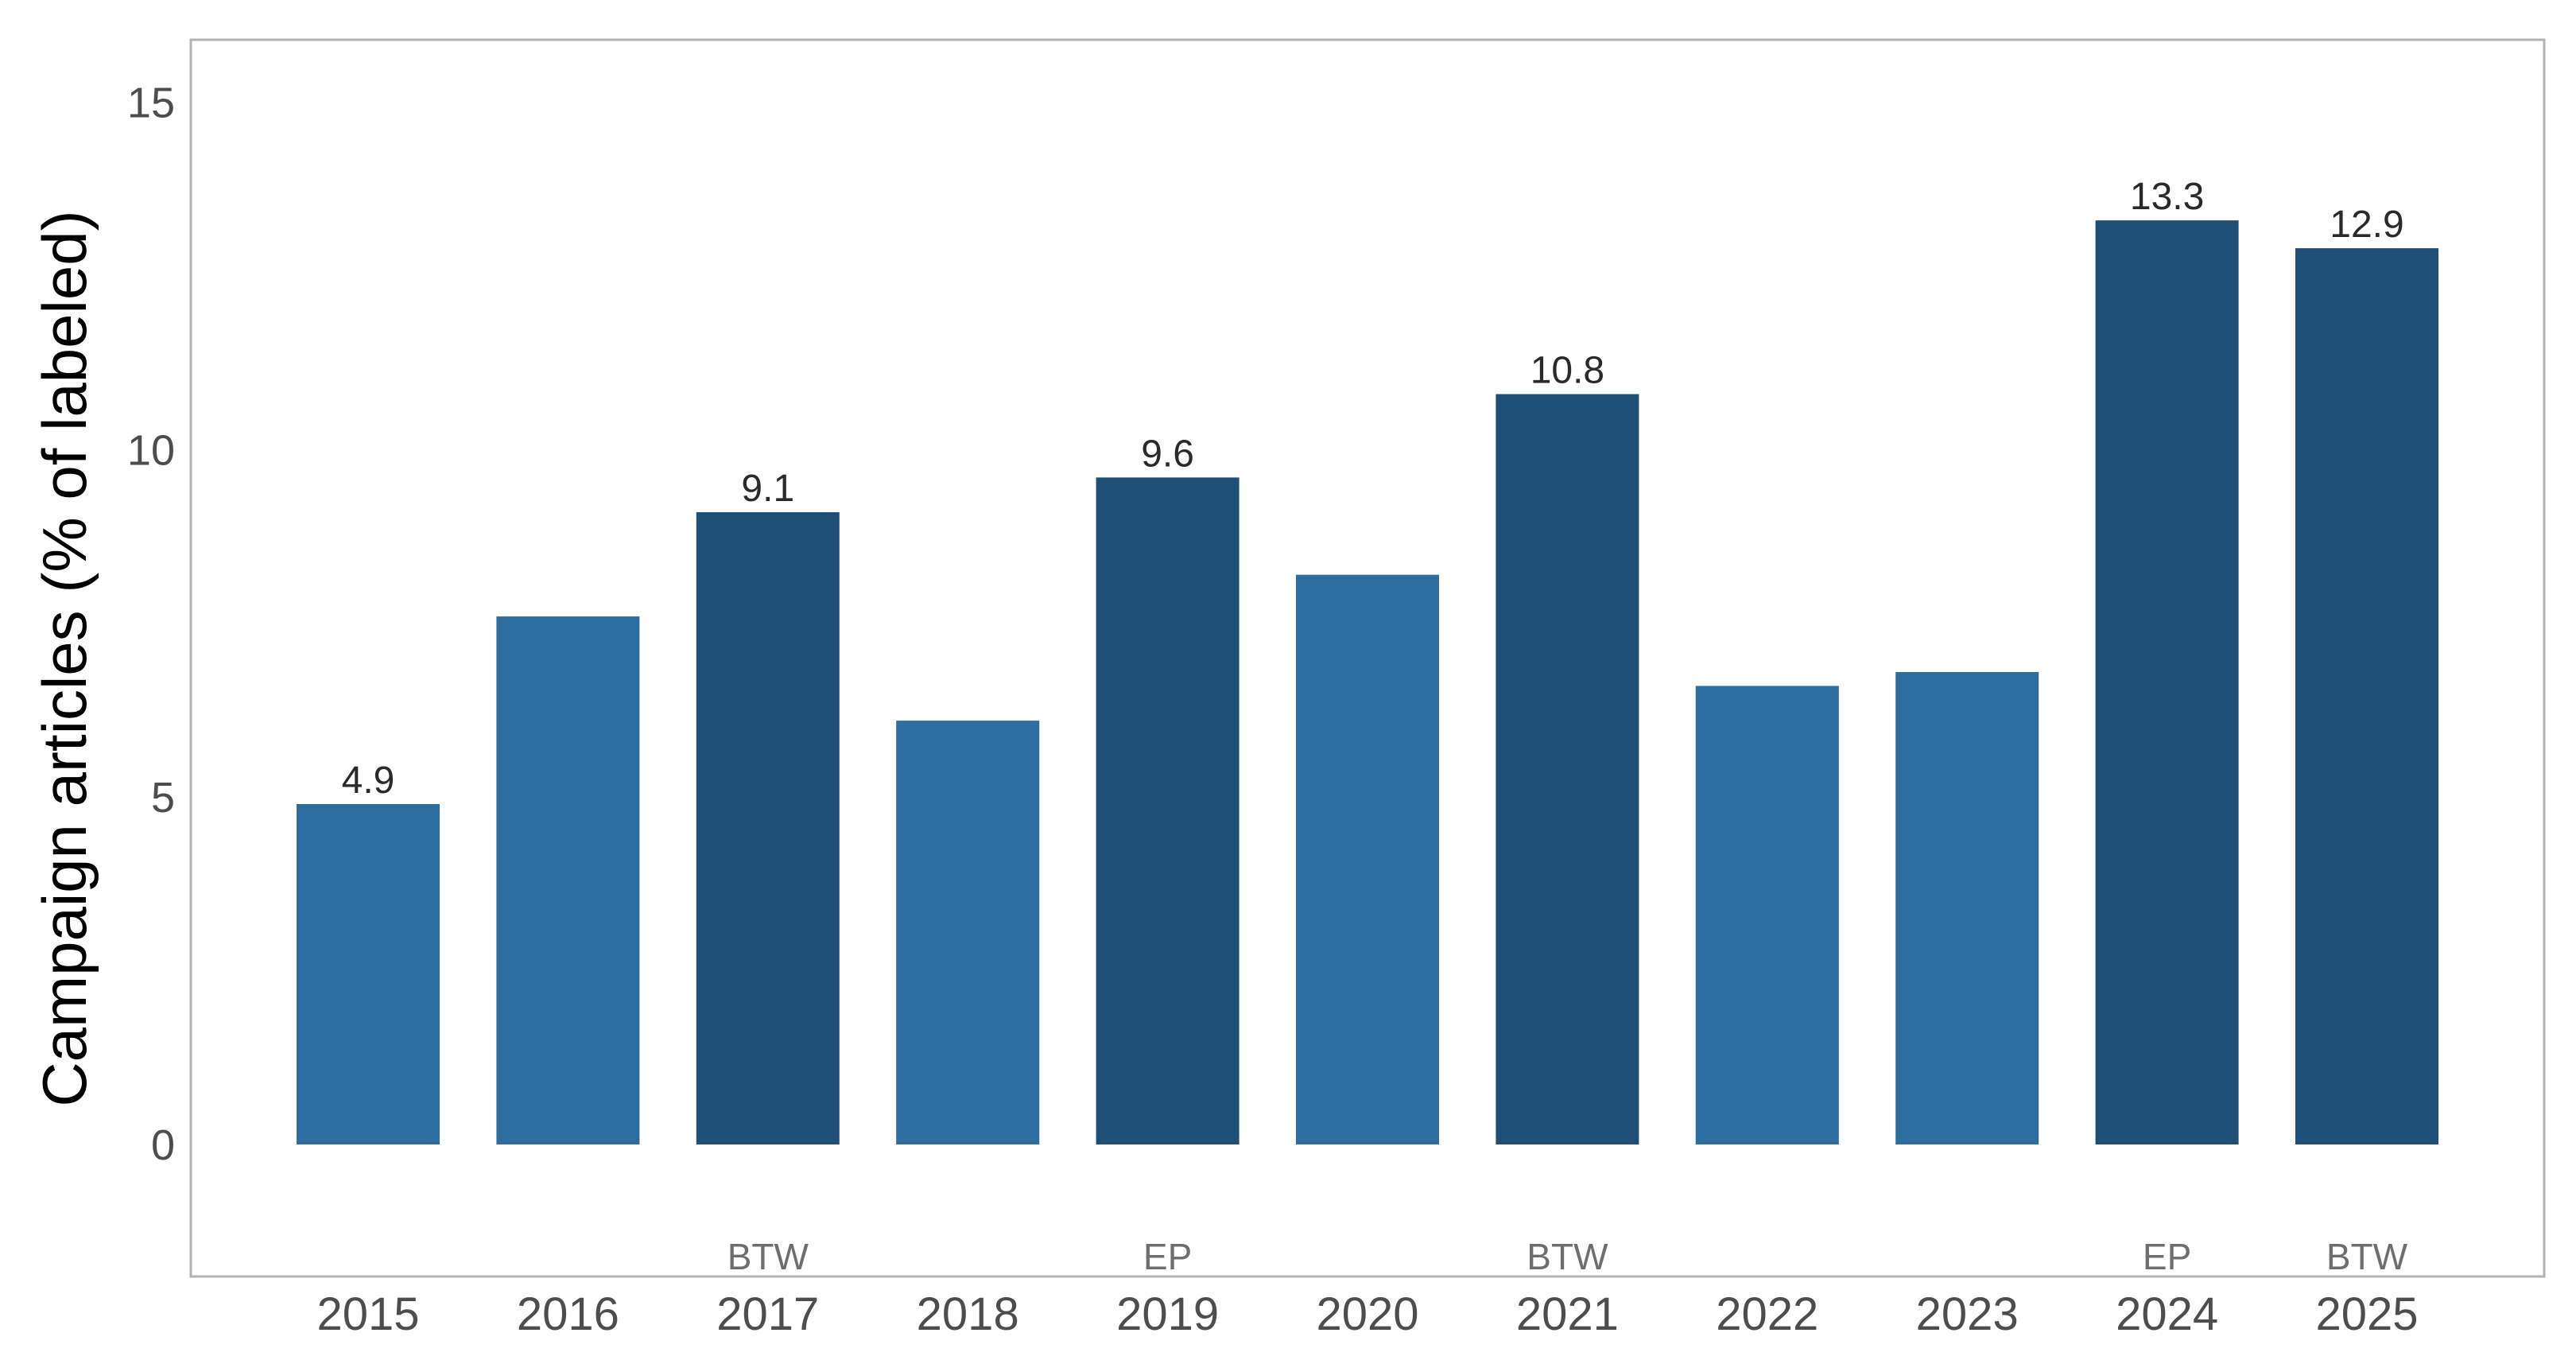 The height and width of the screenshot is (1360, 2576). Describe the element at coordinates (151, 103) in the screenshot. I see `y-tick-label: 15` at that location.